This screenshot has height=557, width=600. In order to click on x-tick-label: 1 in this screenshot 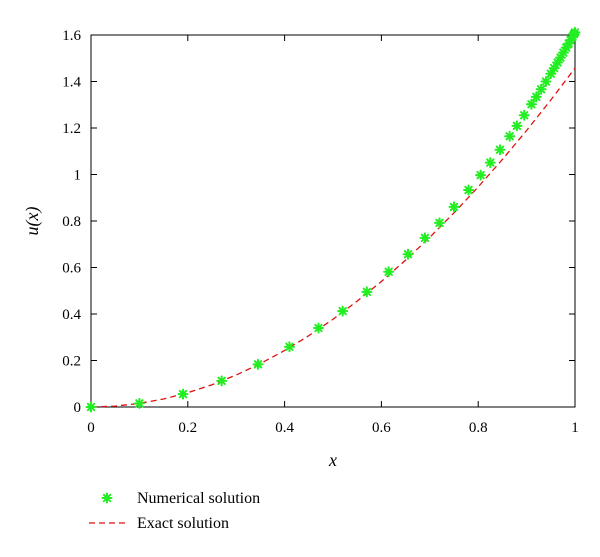, I will do `click(575, 428)`.